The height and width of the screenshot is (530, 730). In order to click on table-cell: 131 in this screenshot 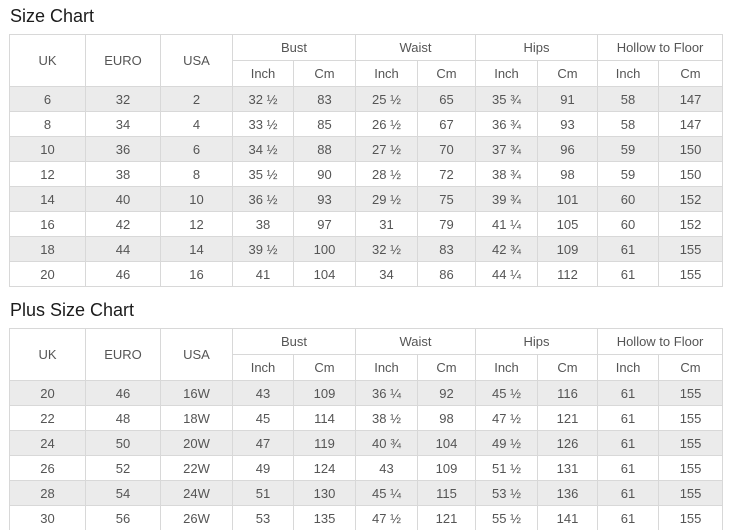, I will do `click(568, 468)`.